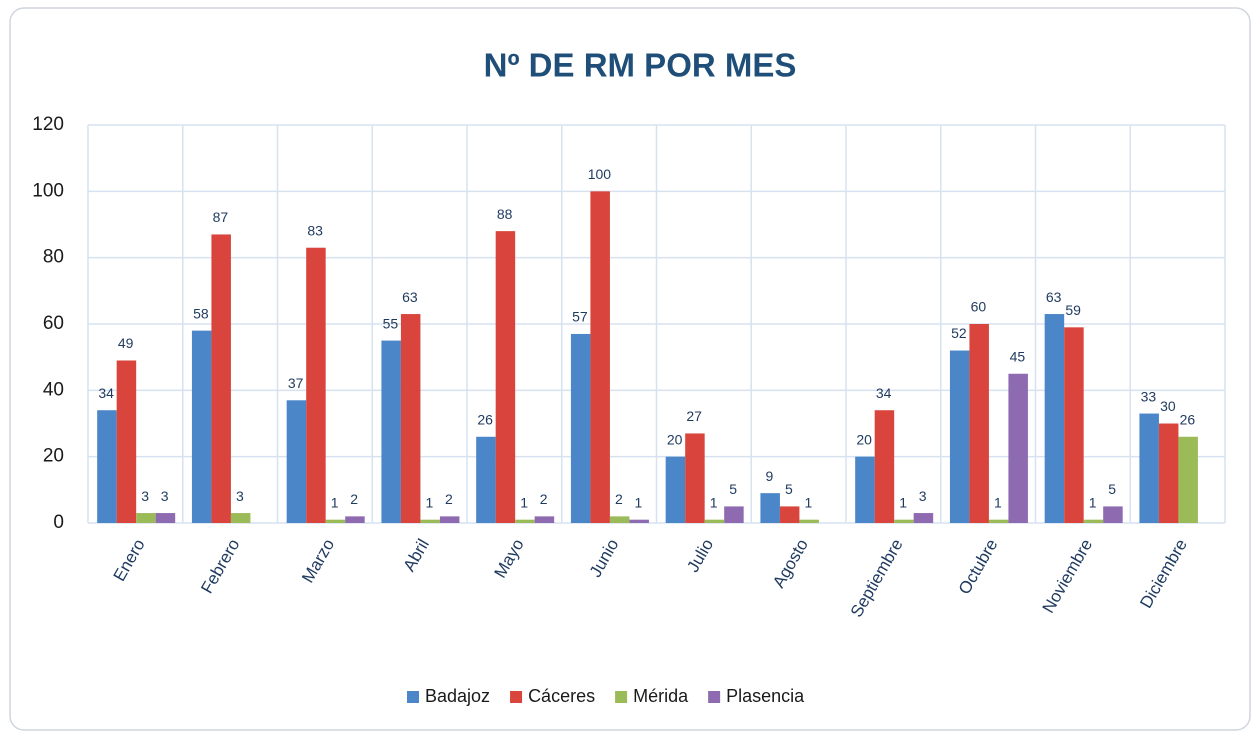  I want to click on y-tick-label: 40, so click(53, 389).